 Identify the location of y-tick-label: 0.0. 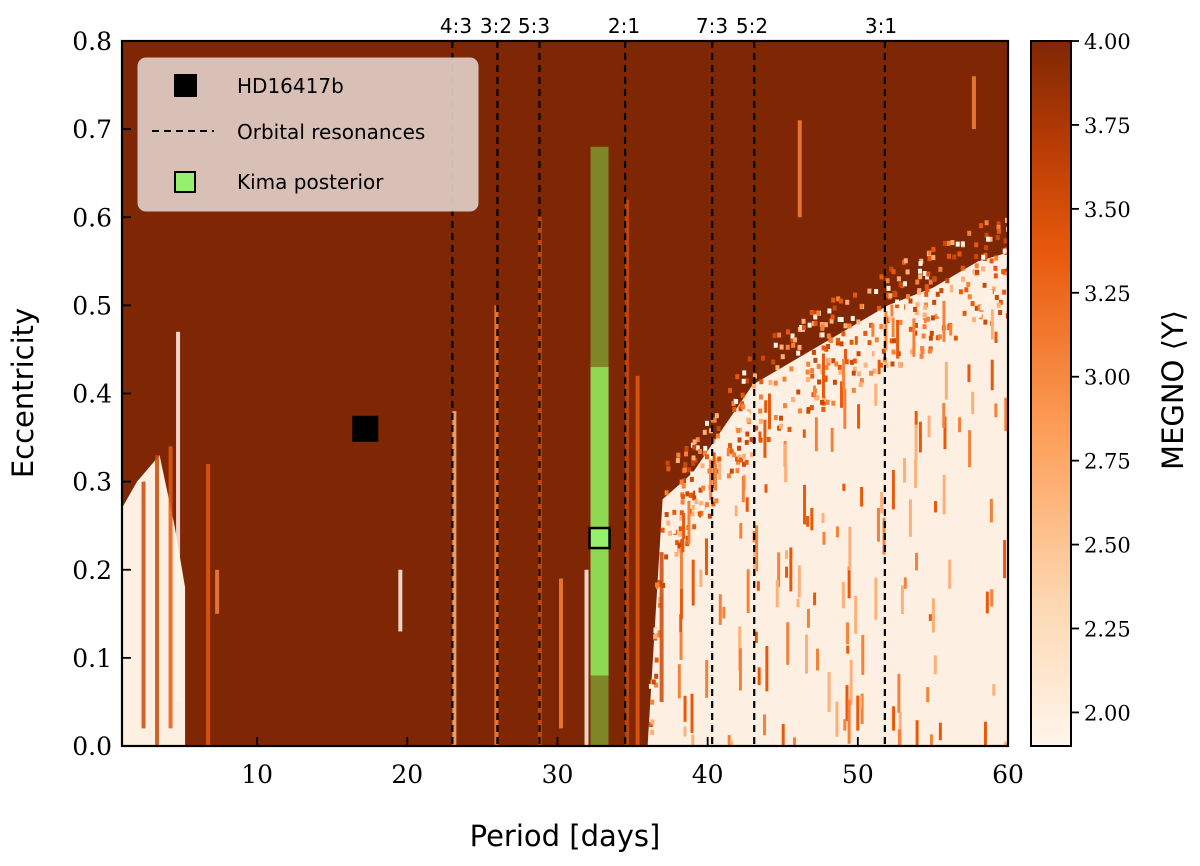
(92, 746).